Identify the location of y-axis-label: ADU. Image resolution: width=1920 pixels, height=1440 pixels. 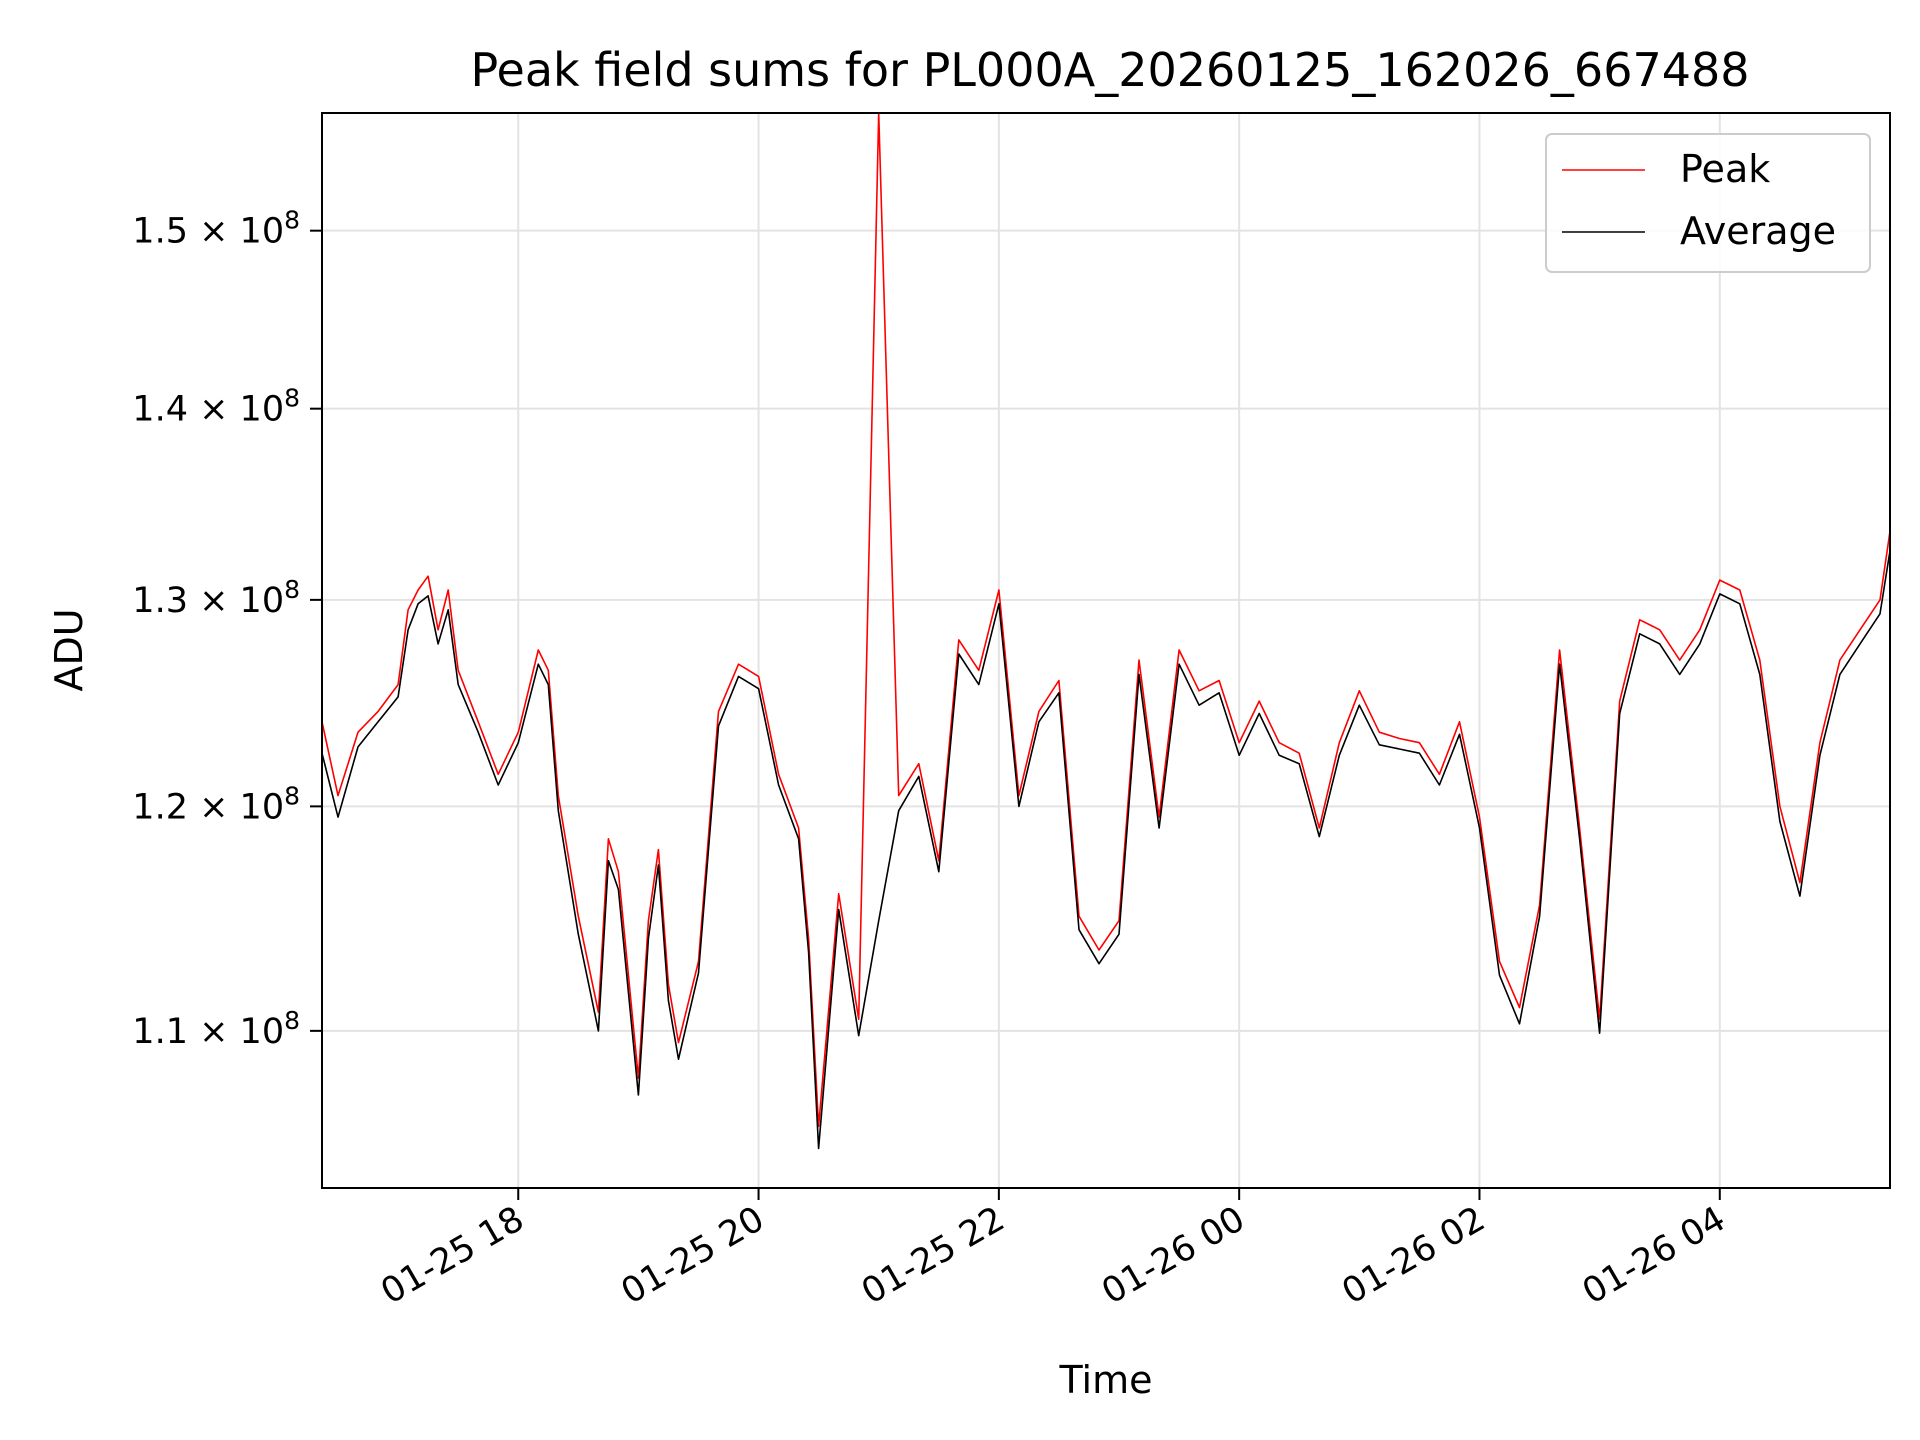
(69, 649).